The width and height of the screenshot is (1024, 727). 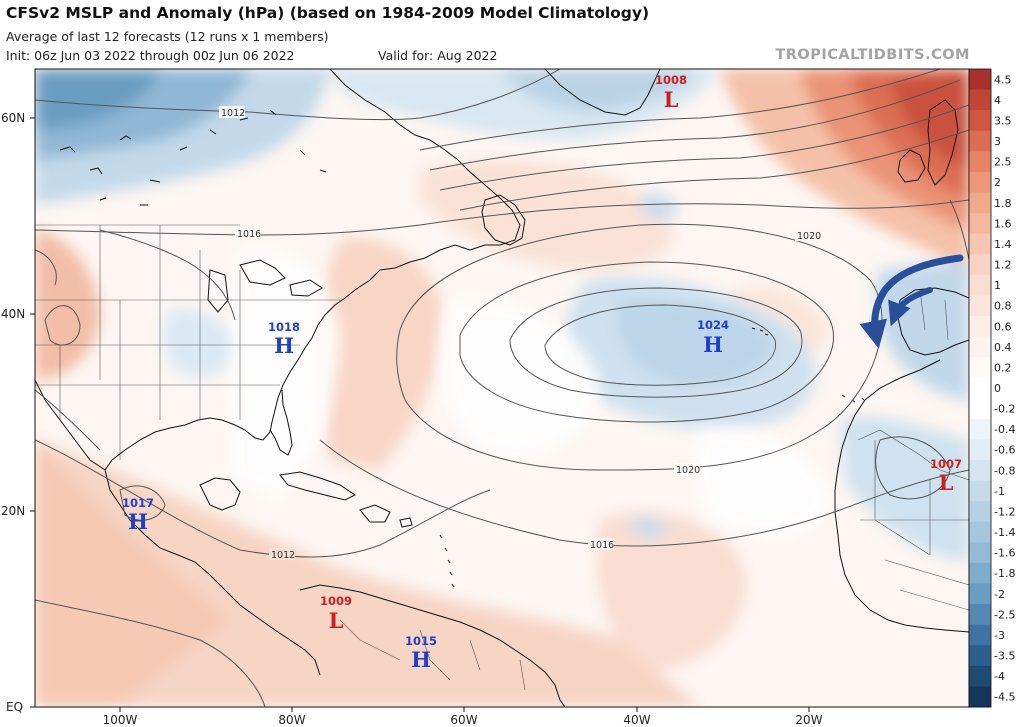 What do you see at coordinates (997, 100) in the screenshot?
I see `colorbar-label: 4` at bounding box center [997, 100].